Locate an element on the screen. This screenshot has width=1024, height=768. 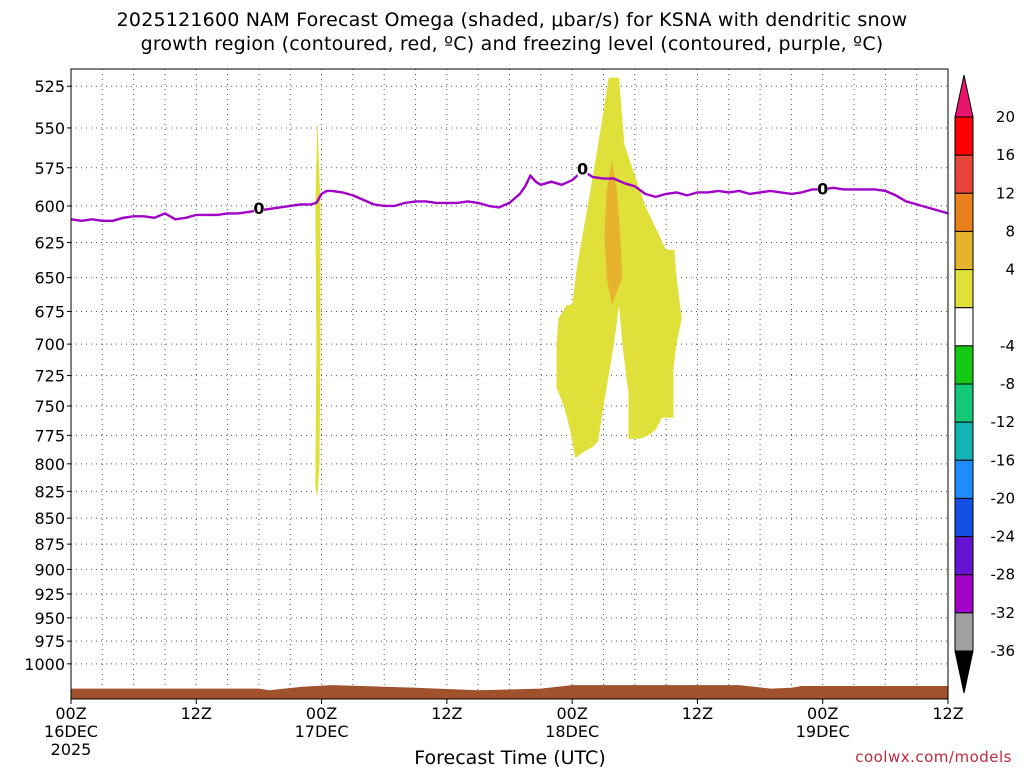
y-tick-label: 675 is located at coordinates (49, 312).